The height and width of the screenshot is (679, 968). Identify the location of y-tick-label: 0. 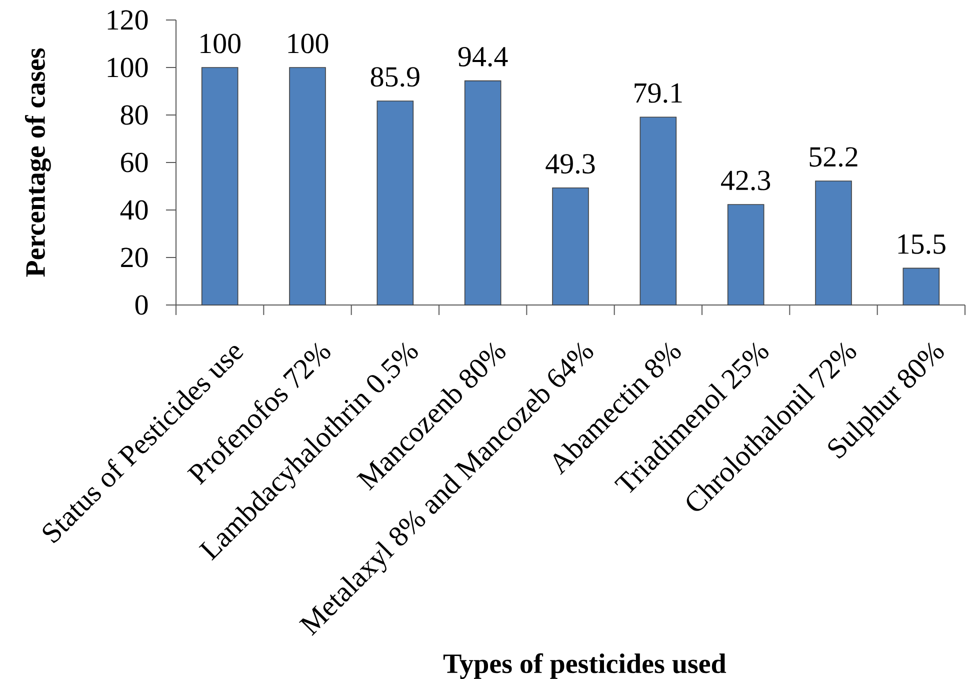
(141, 305).